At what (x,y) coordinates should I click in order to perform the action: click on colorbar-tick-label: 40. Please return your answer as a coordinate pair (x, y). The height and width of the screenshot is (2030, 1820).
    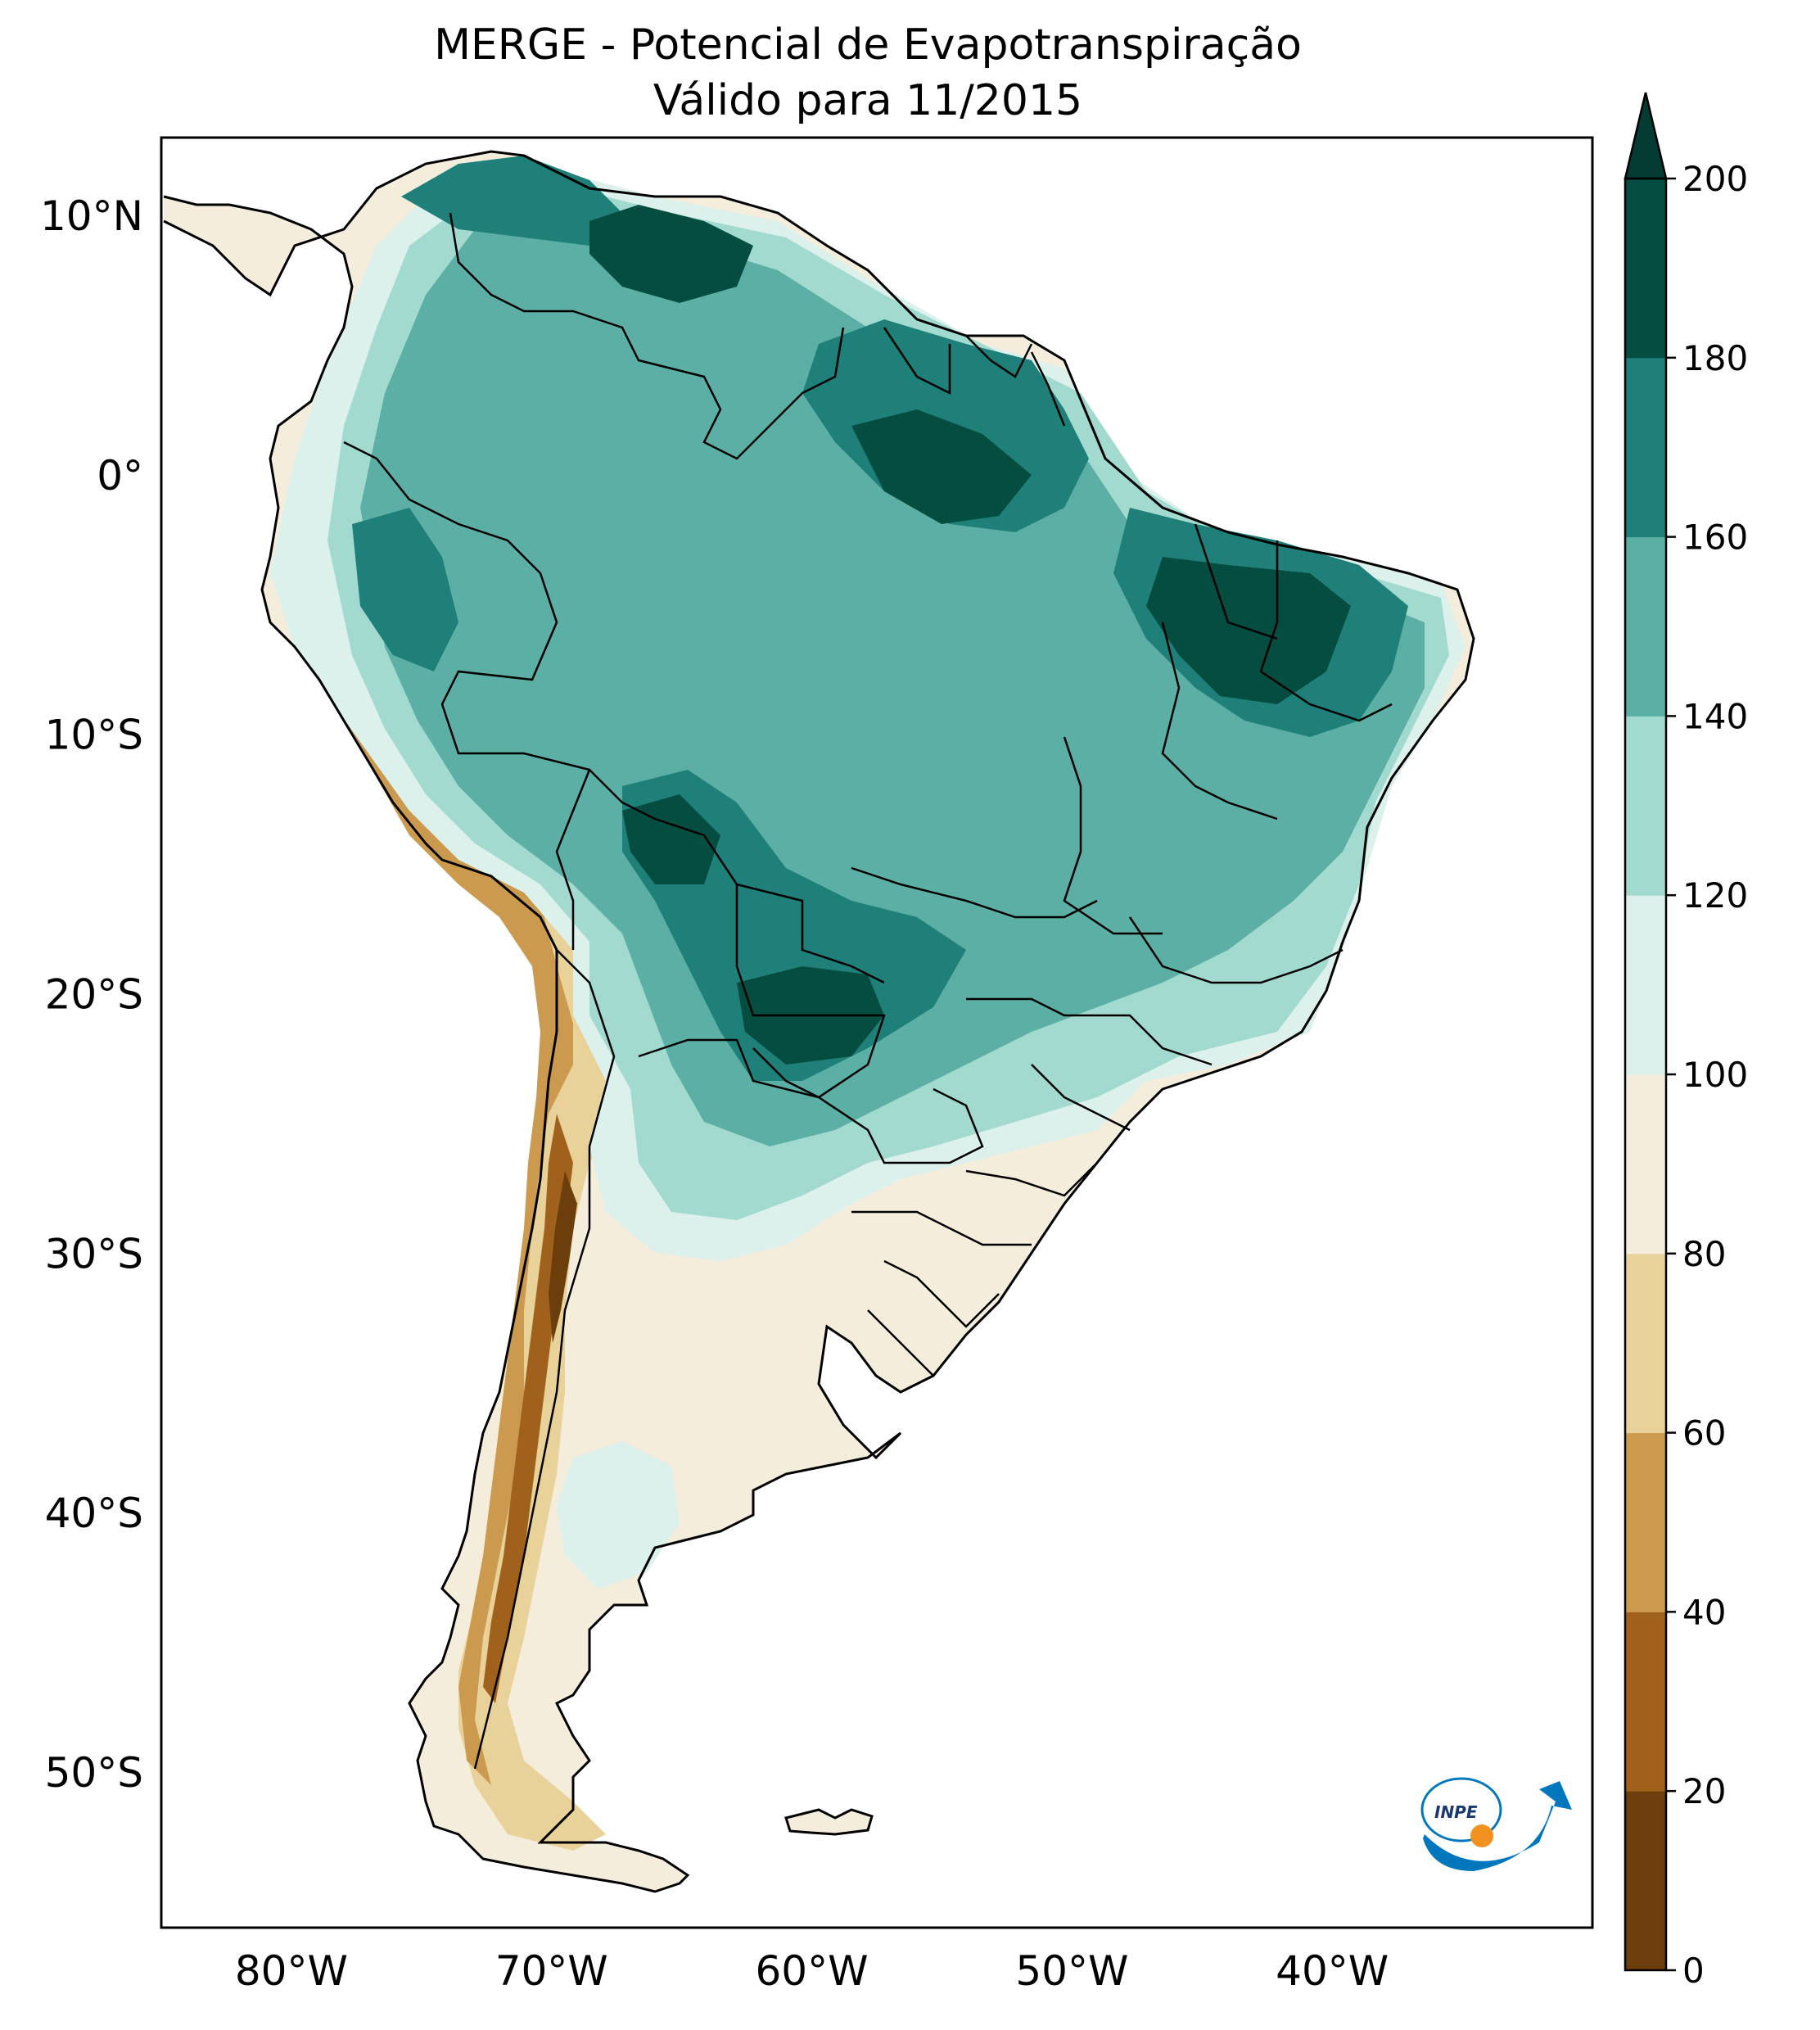
    Looking at the image, I should click on (1704, 1612).